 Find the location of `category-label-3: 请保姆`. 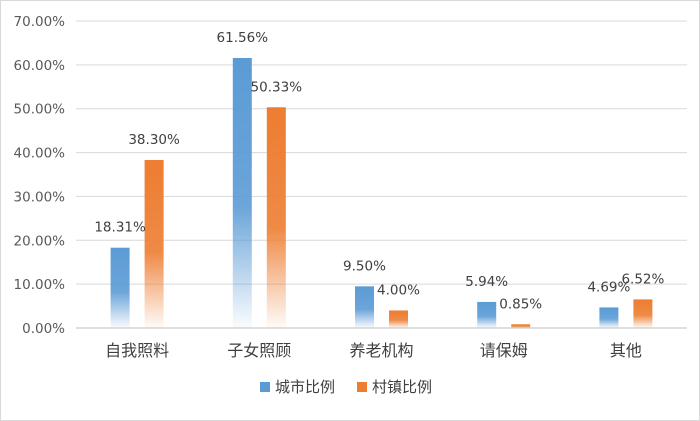

category-label-3: 请保姆 is located at coordinates (504, 350).